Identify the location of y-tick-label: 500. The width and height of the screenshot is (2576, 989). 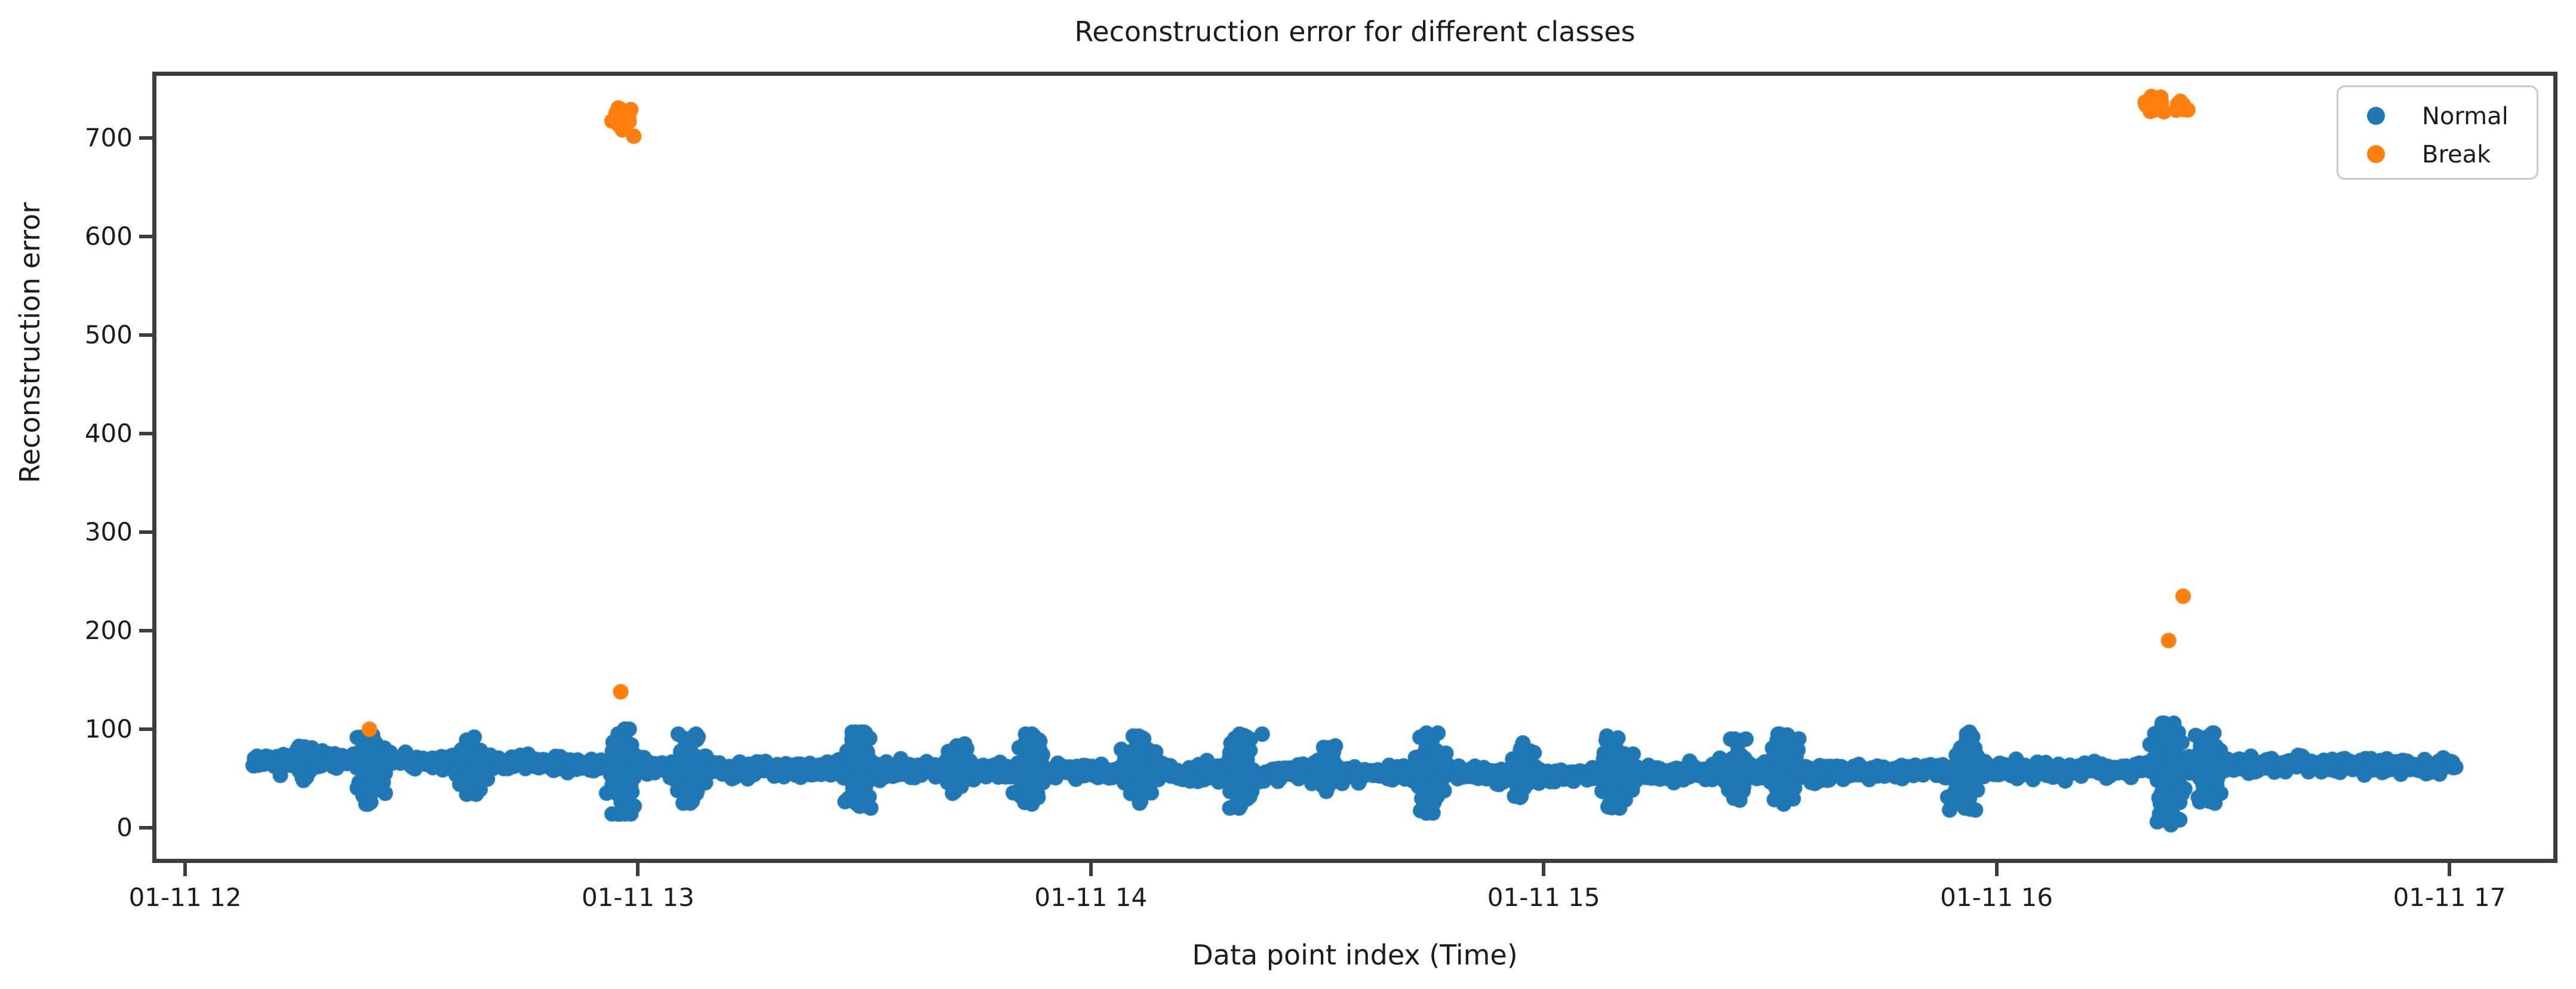
(108, 334).